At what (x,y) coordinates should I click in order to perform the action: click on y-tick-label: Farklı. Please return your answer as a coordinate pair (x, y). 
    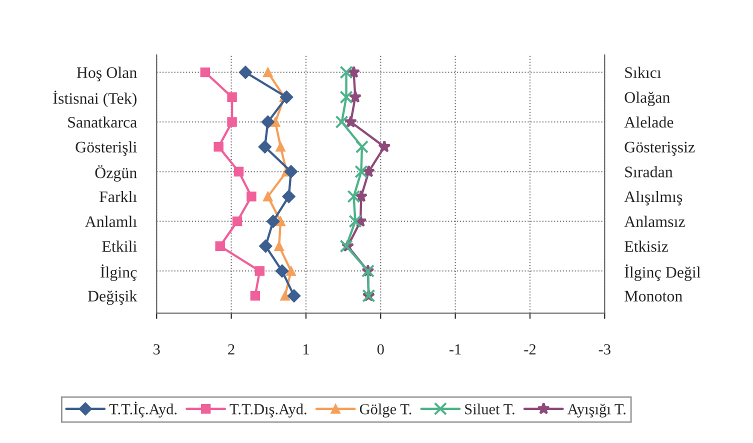
    Looking at the image, I should click on (118, 196).